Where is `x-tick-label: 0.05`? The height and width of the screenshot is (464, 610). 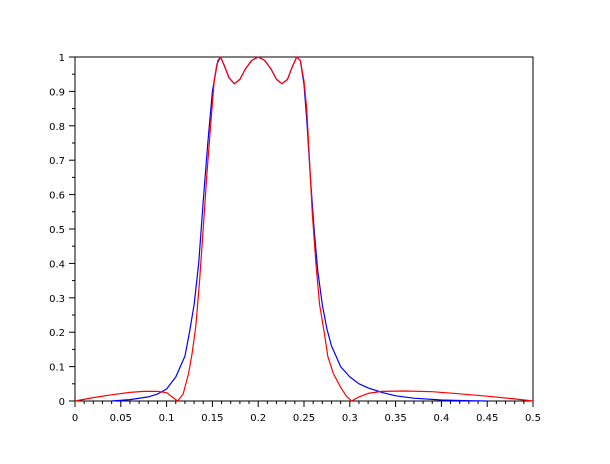 x-tick-label: 0.05 is located at coordinates (121, 418).